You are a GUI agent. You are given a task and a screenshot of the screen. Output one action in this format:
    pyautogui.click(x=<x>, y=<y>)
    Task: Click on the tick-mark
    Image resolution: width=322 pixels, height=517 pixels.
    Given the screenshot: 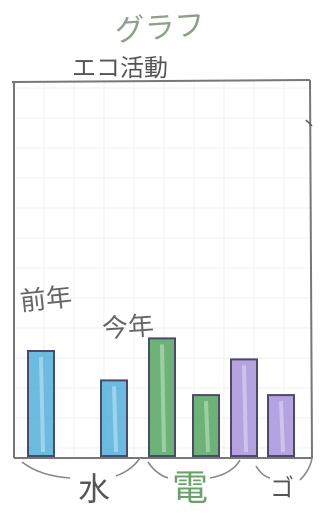 What is the action you would take?
    pyautogui.click(x=309, y=123)
    